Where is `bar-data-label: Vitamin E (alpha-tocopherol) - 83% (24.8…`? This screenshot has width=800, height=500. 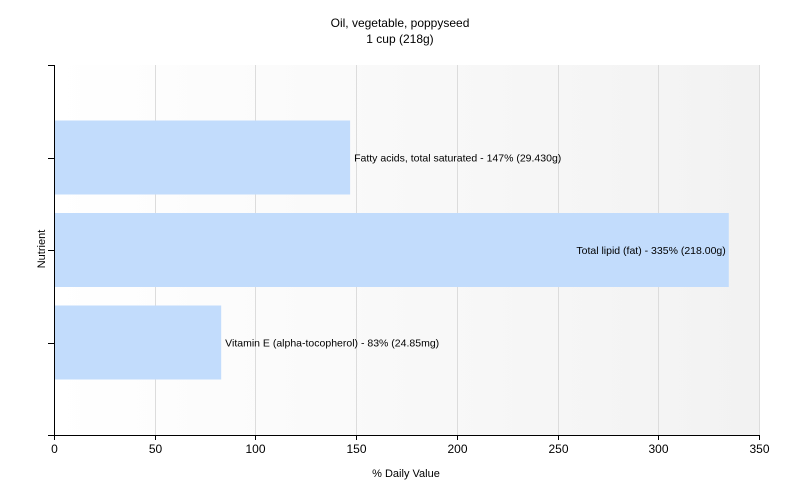
bar-data-label: Vitamin E (alpha-tocopherol) - 83% (24.8… is located at coordinates (332, 344).